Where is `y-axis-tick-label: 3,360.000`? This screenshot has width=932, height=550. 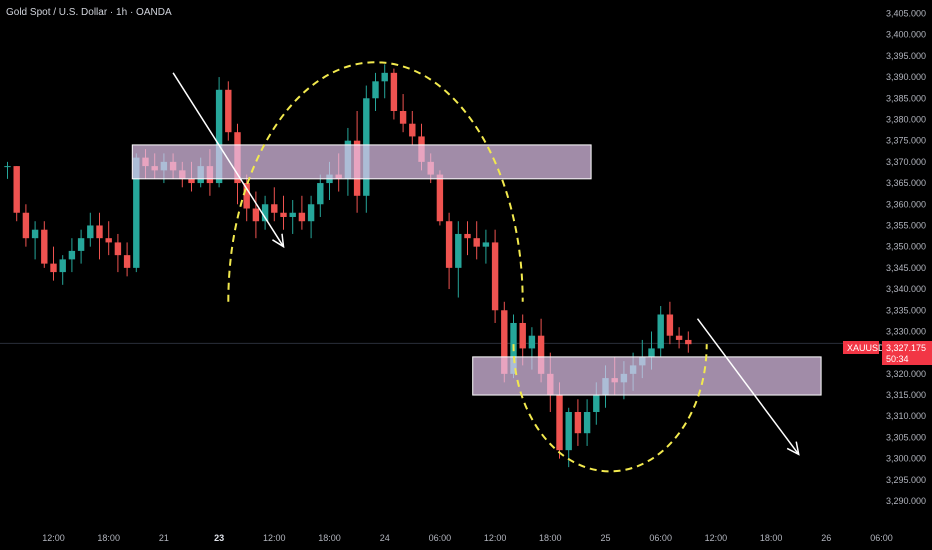
y-axis-tick-label: 3,360.000 is located at coordinates (906, 204).